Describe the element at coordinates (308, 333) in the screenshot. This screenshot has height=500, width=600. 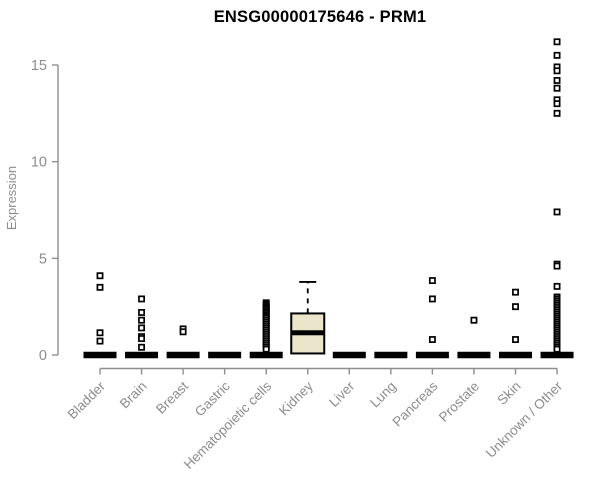
I see `median-line-kidney` at that location.